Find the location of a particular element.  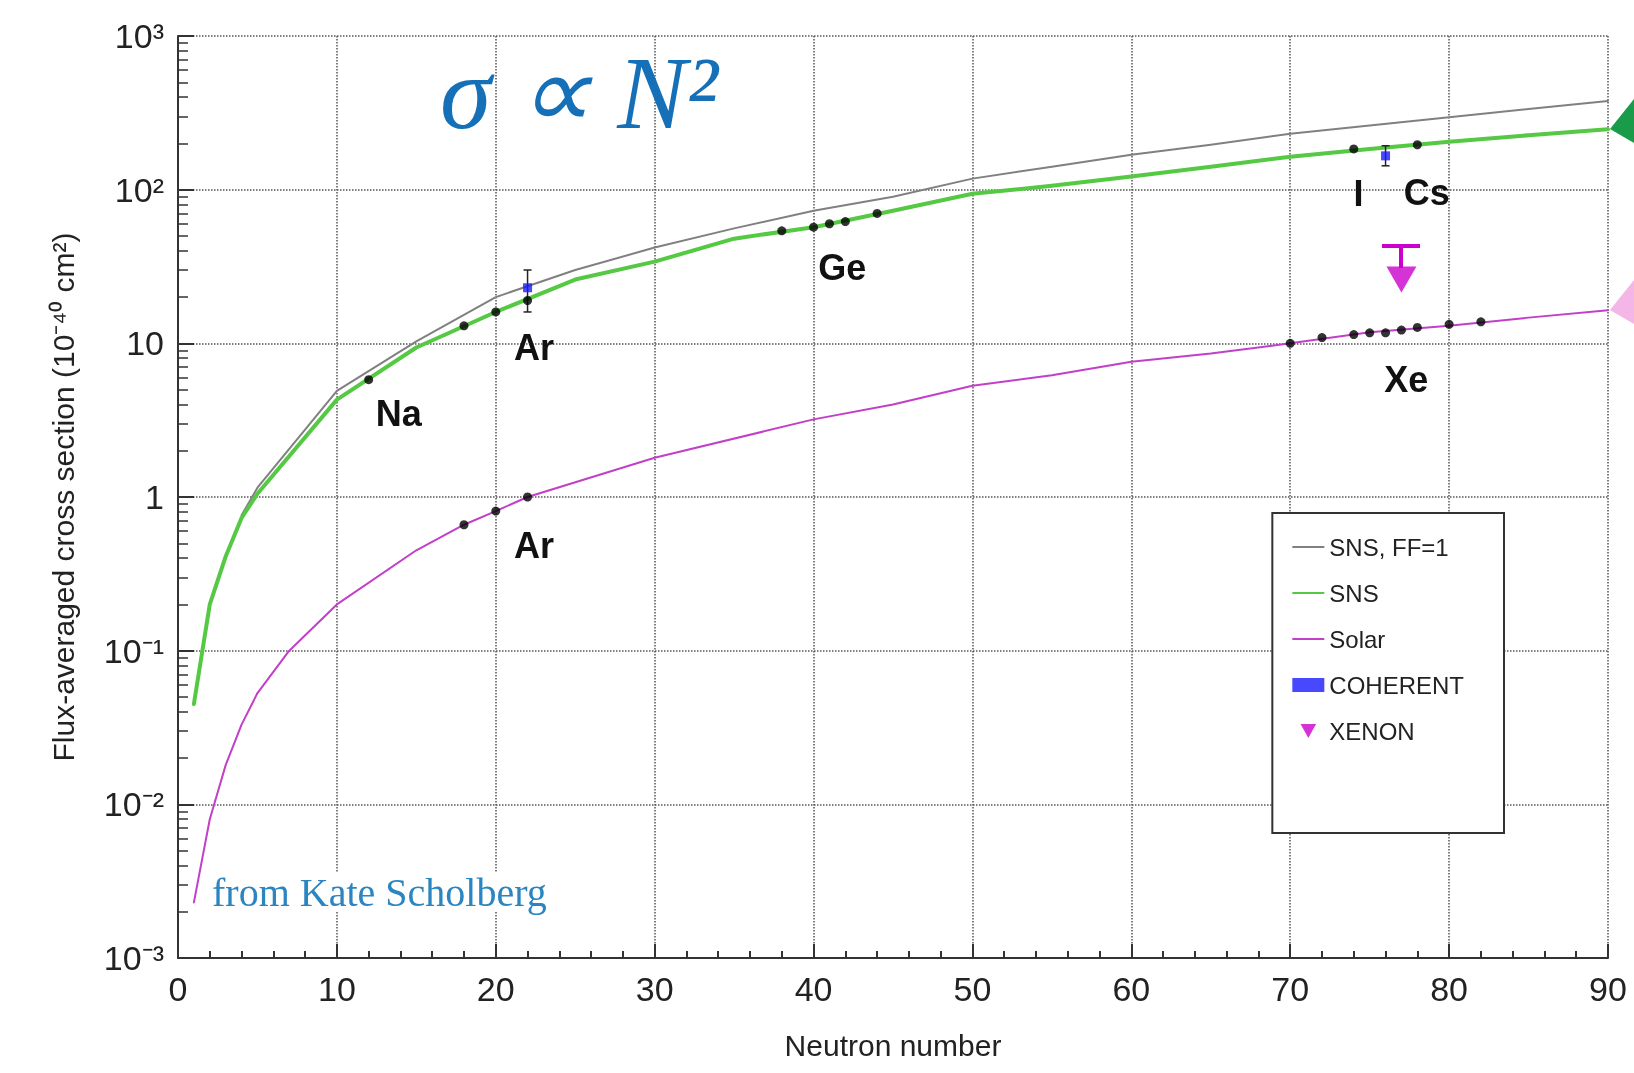

annotation: from Kate Scholberg is located at coordinates (379, 892).